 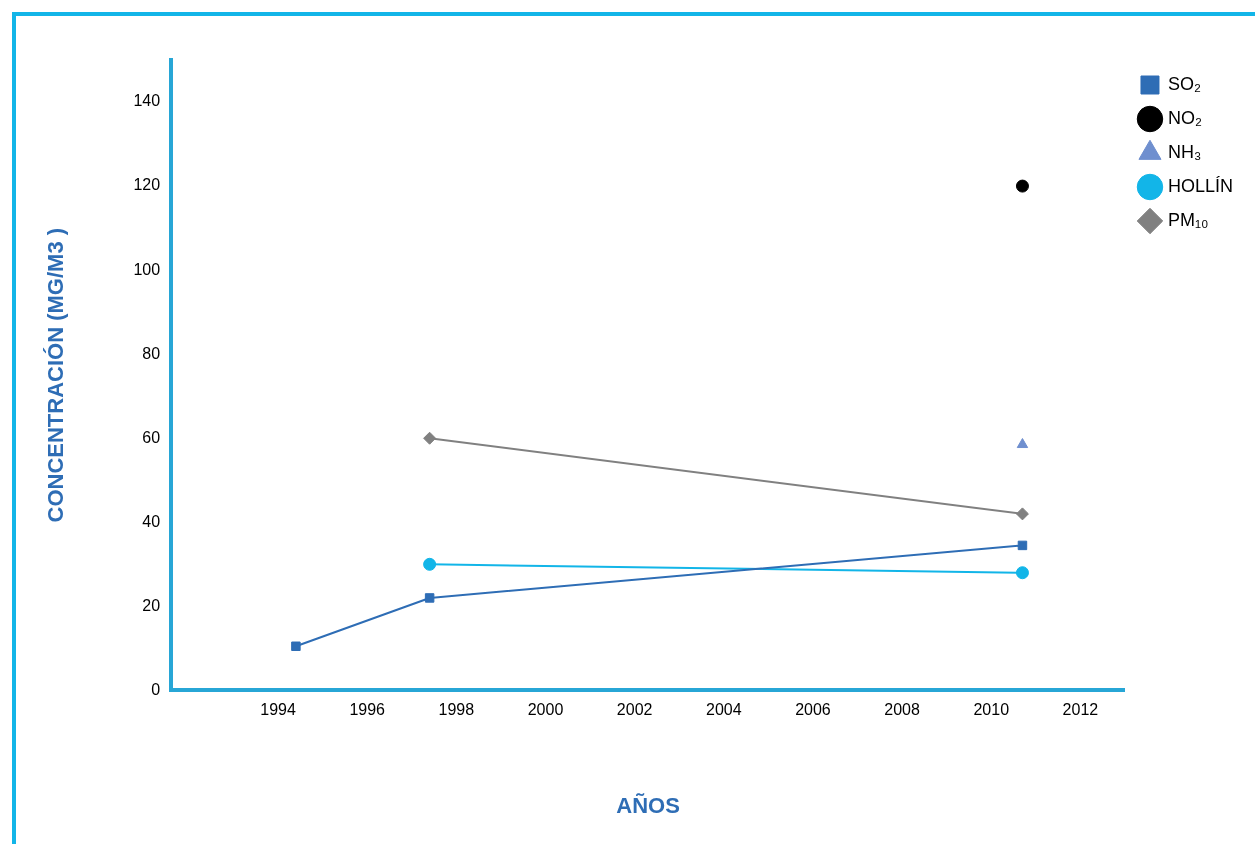 I want to click on legend-label: NO₂, so click(x=1184, y=117).